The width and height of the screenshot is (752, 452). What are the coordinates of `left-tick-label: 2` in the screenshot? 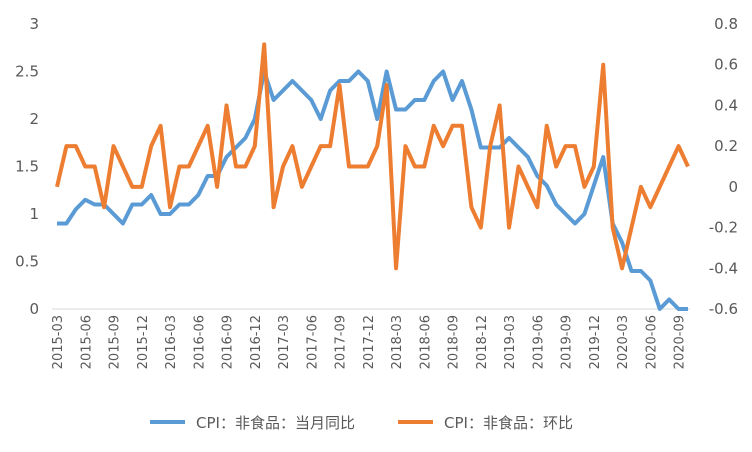 It's located at (34, 119).